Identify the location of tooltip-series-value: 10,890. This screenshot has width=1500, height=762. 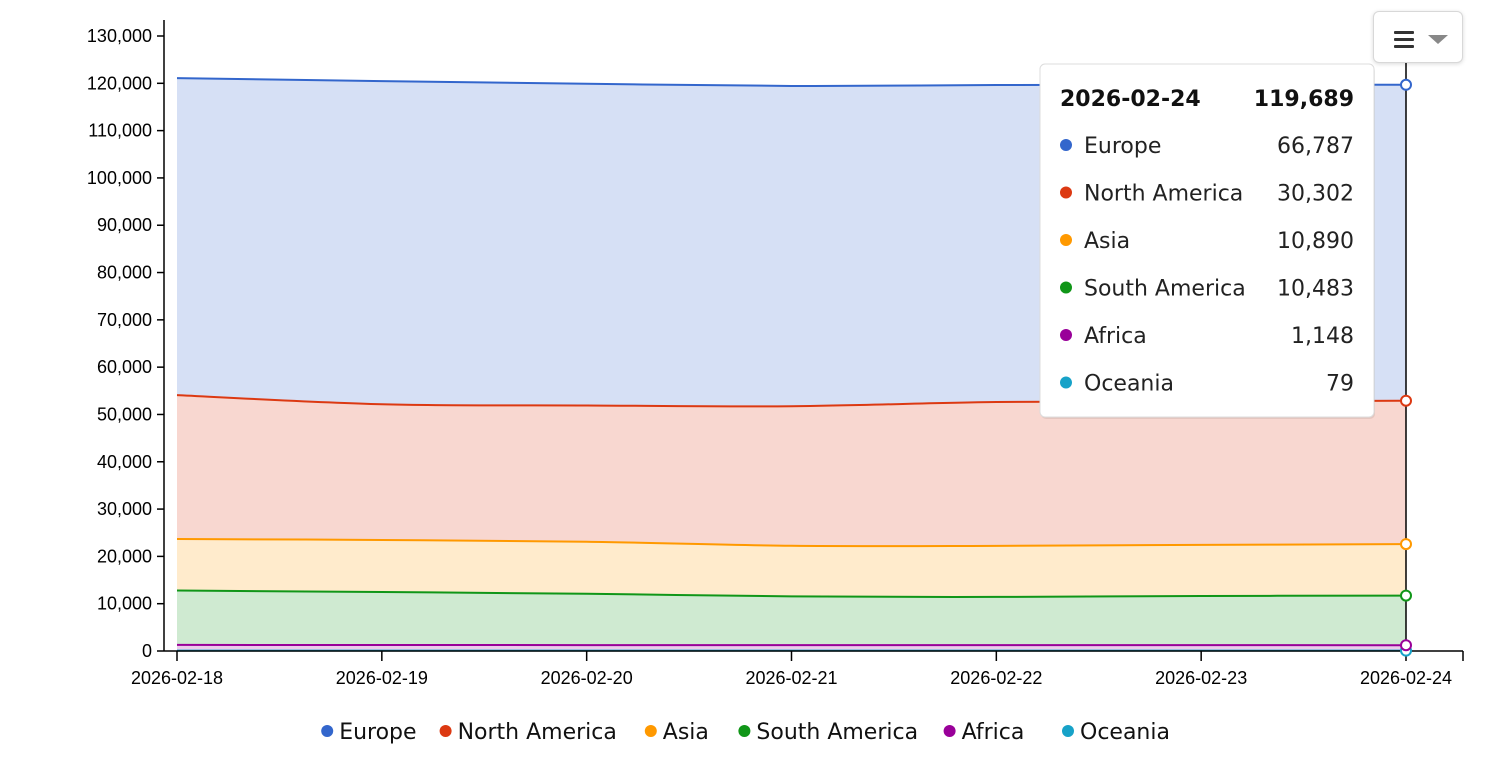
(1315, 241).